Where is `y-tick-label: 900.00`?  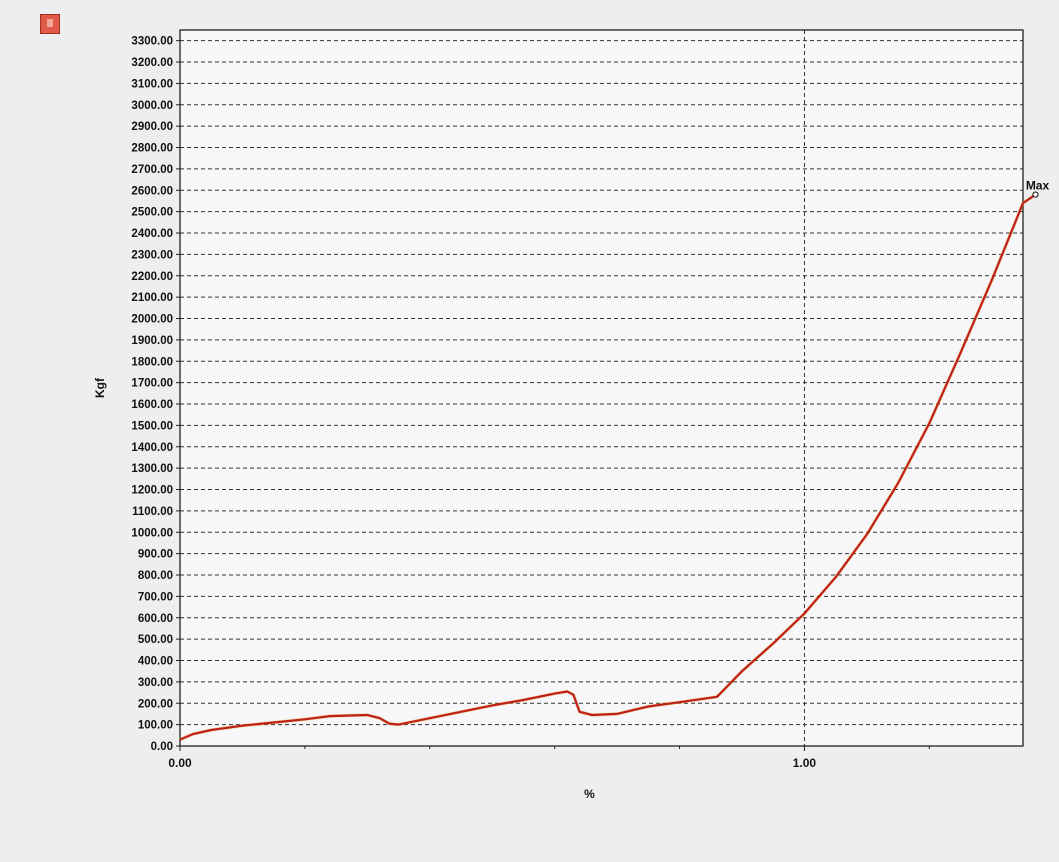 y-tick-label: 900.00 is located at coordinates (155, 555).